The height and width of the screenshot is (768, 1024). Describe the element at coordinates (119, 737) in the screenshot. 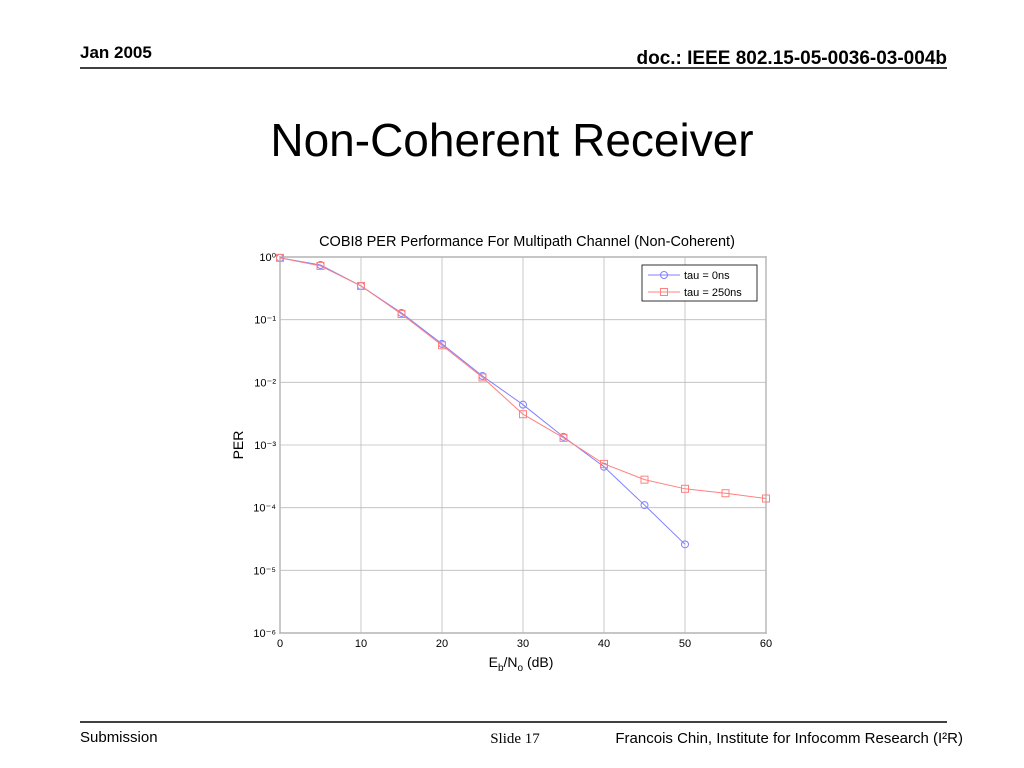

I see `footer-left: Submission` at that location.